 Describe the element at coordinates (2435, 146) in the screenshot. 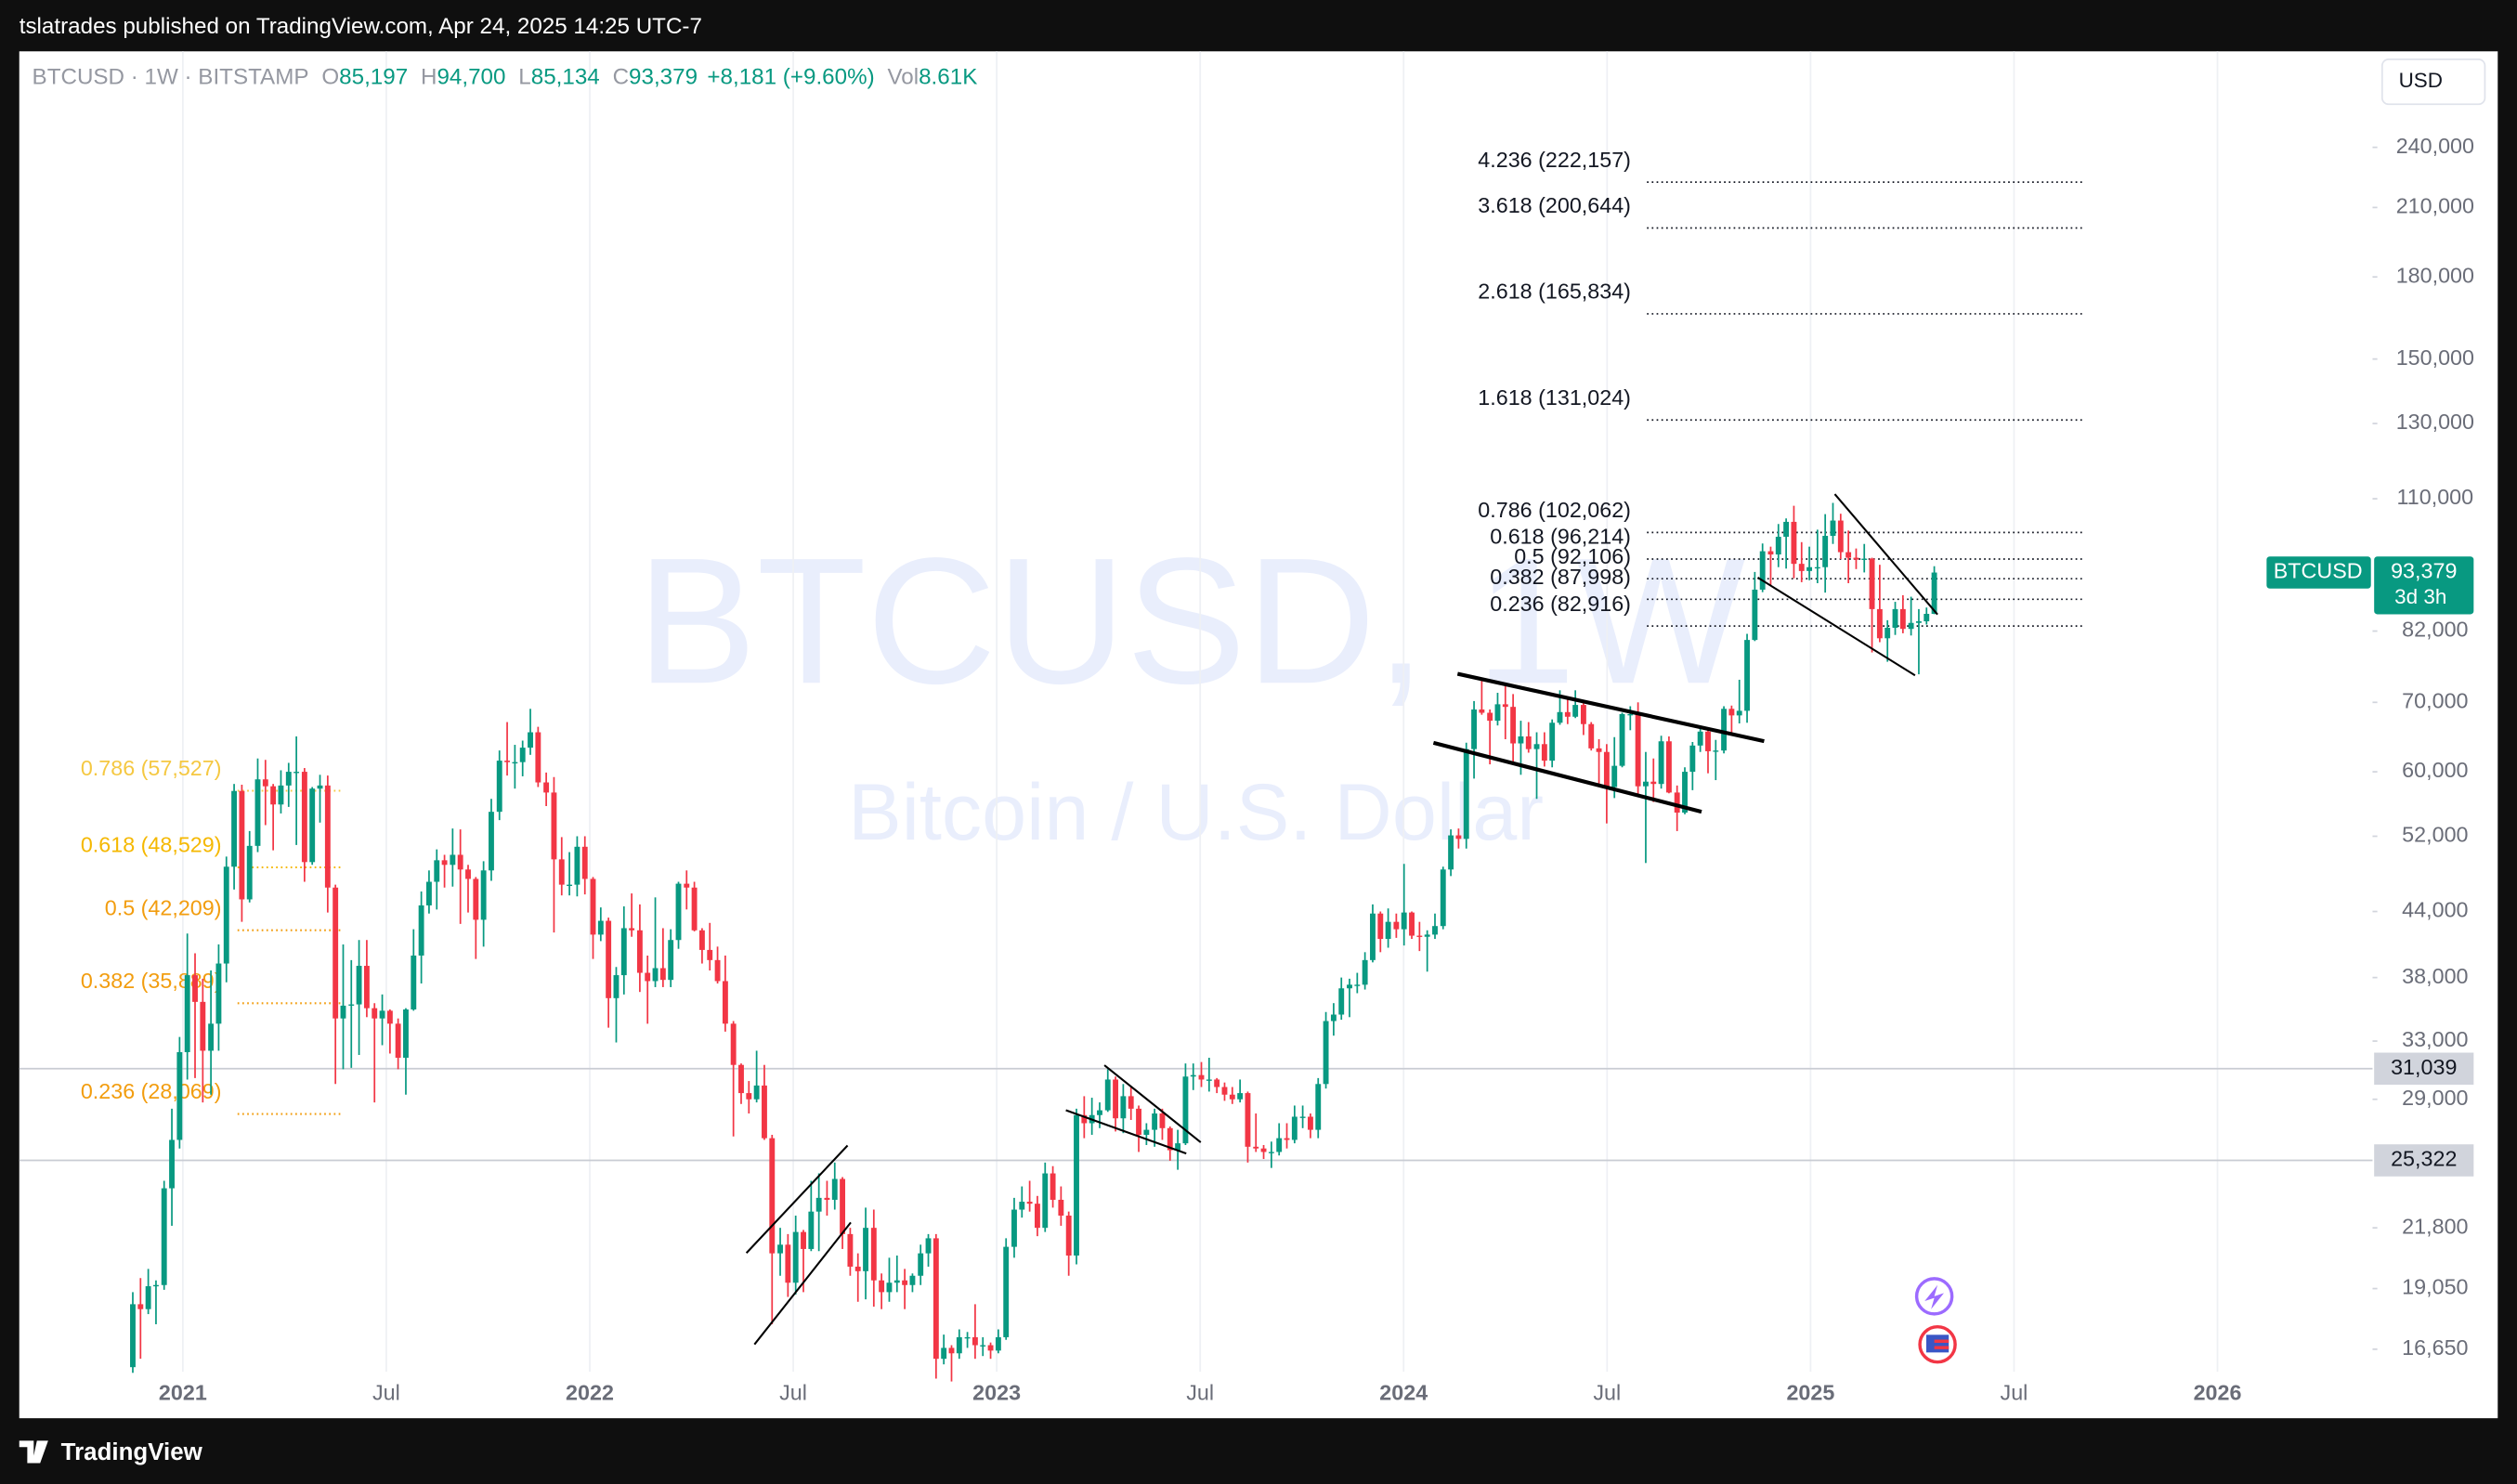

I see `y-tick-label: 240,000` at that location.